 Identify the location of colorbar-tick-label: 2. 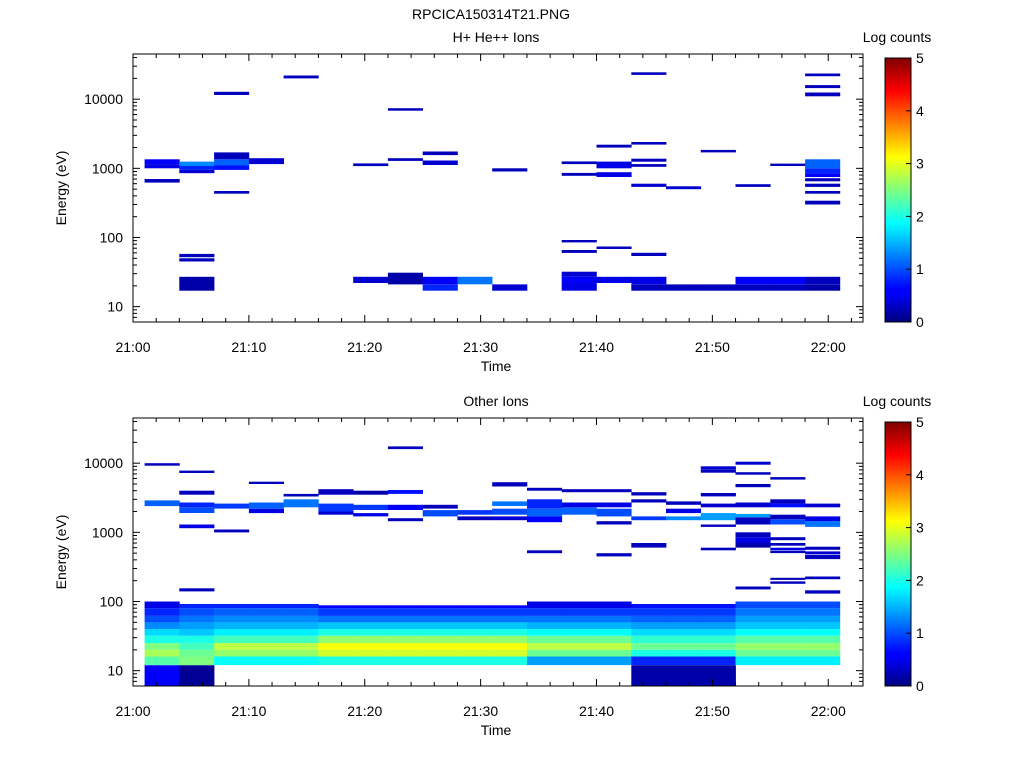
(920, 216).